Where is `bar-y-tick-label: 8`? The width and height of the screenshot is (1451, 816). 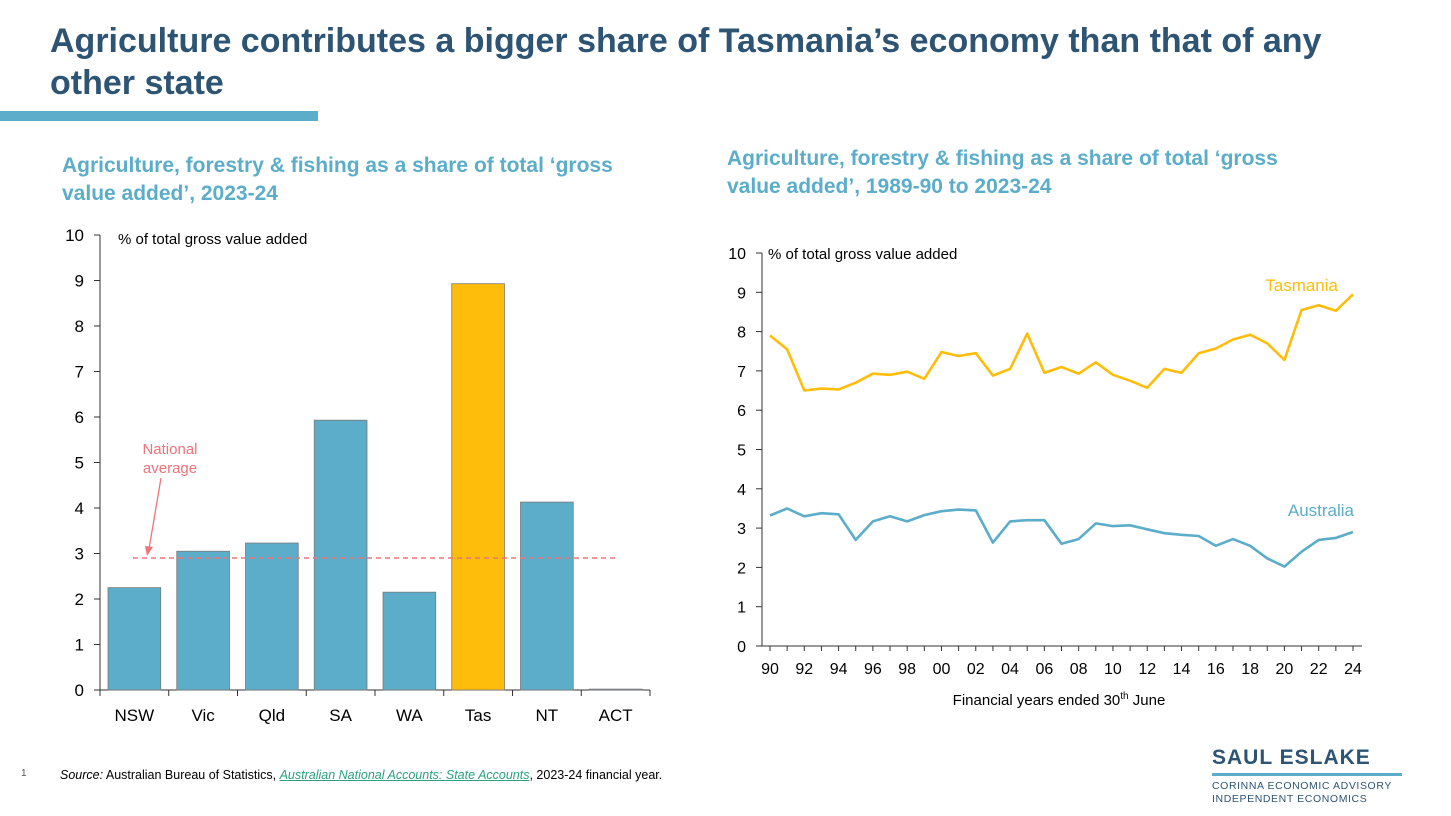 bar-y-tick-label: 8 is located at coordinates (79, 326).